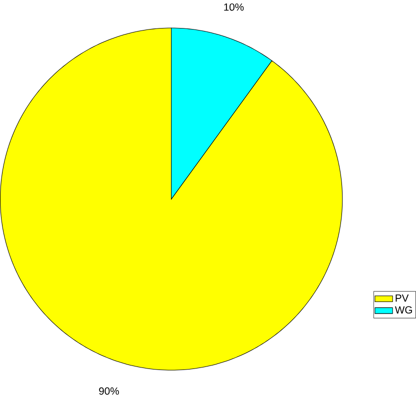  Describe the element at coordinates (403, 310) in the screenshot. I see `legend-label: WG` at that location.